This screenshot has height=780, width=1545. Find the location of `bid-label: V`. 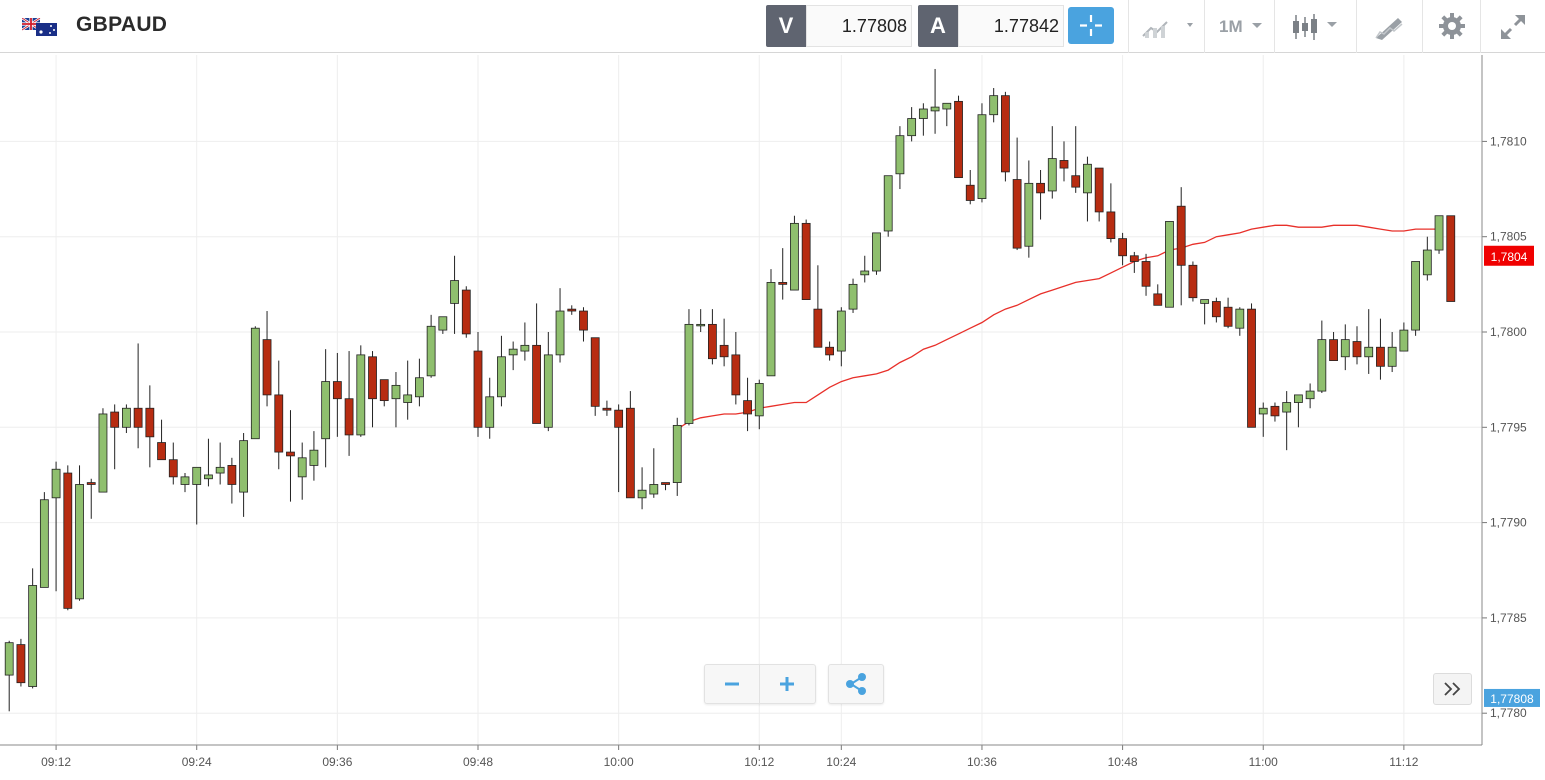

bid-label: V is located at coordinates (786, 26).